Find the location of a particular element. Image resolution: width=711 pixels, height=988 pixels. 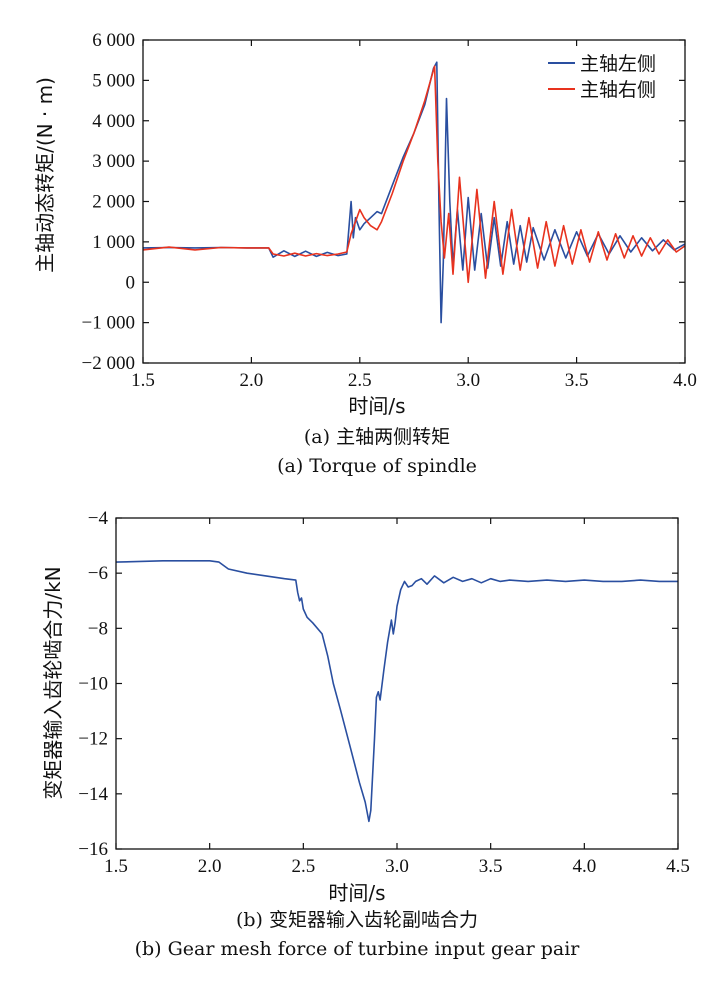

y-tick-label-a: 3 000 is located at coordinates (113, 161).